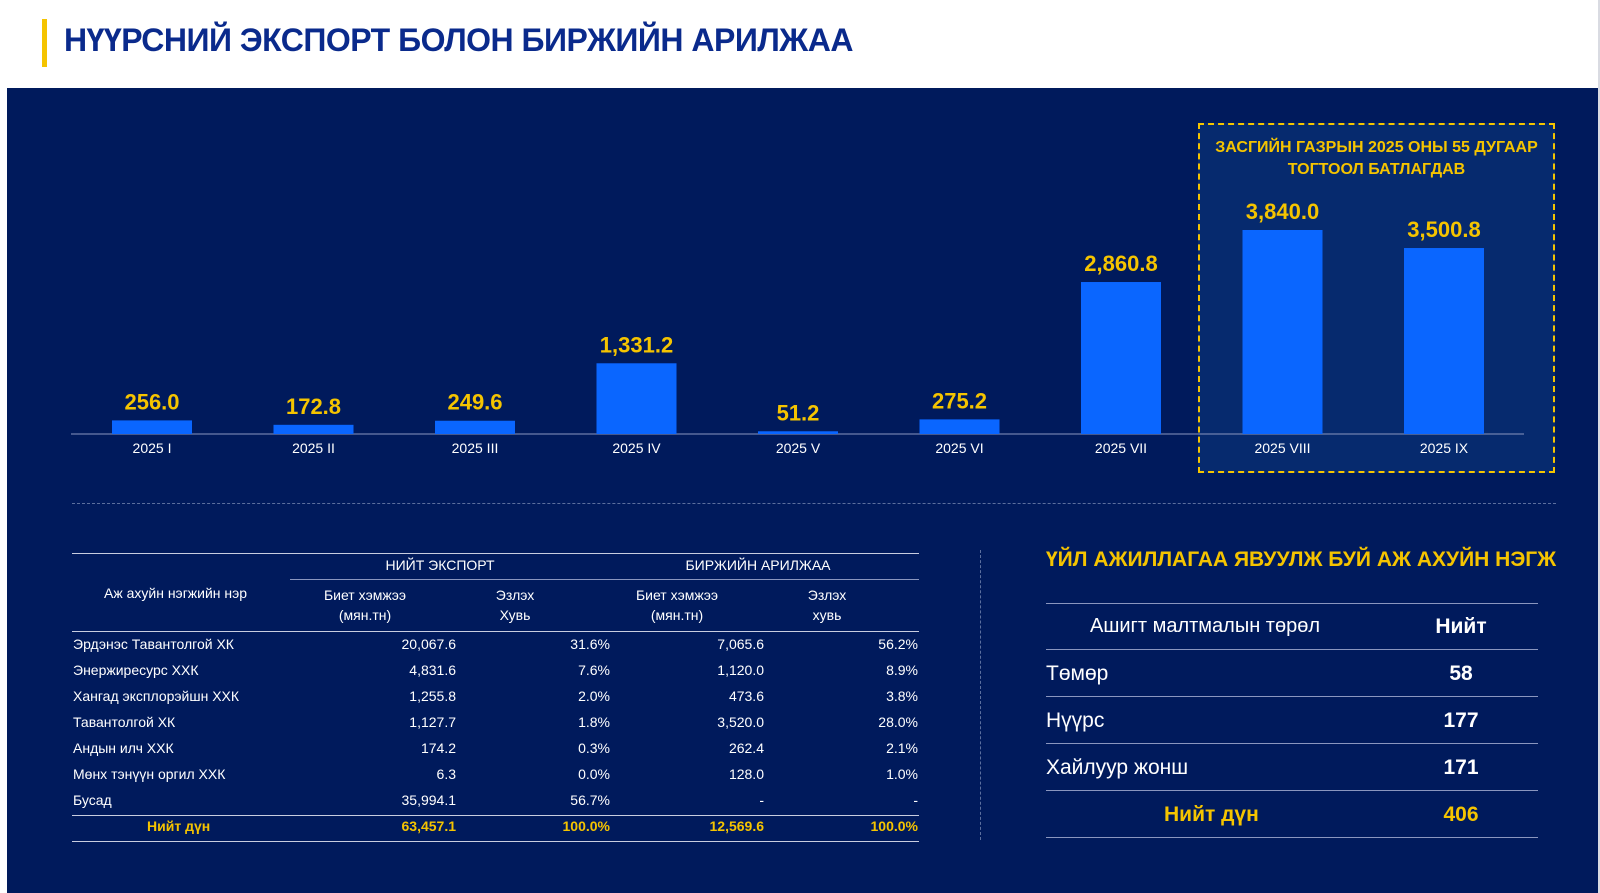  Describe the element at coordinates (898, 722) in the screenshot. I see `value-cell: 28.0%` at that location.